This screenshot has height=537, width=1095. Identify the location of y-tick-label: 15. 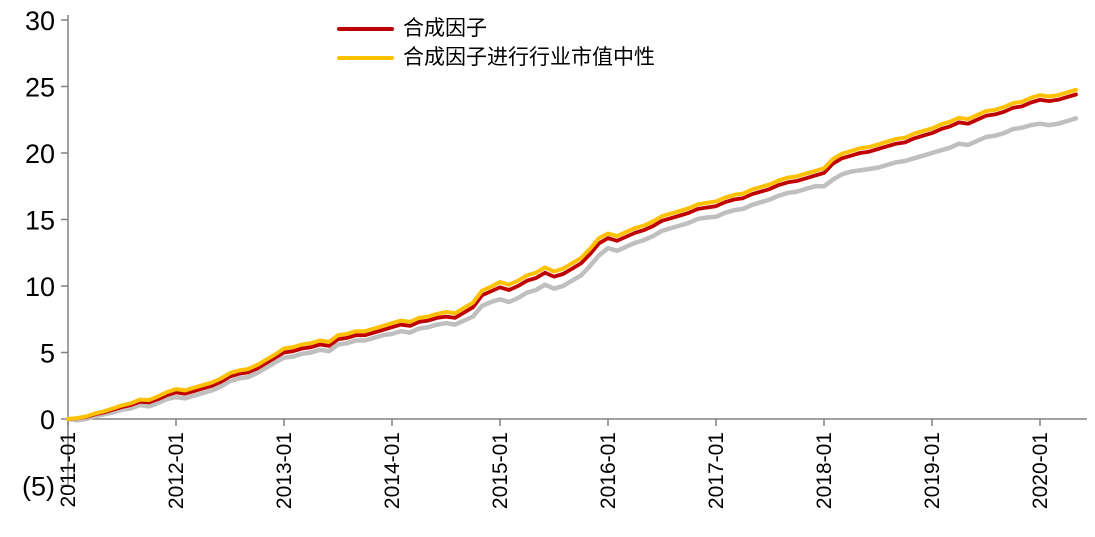
(40, 221).